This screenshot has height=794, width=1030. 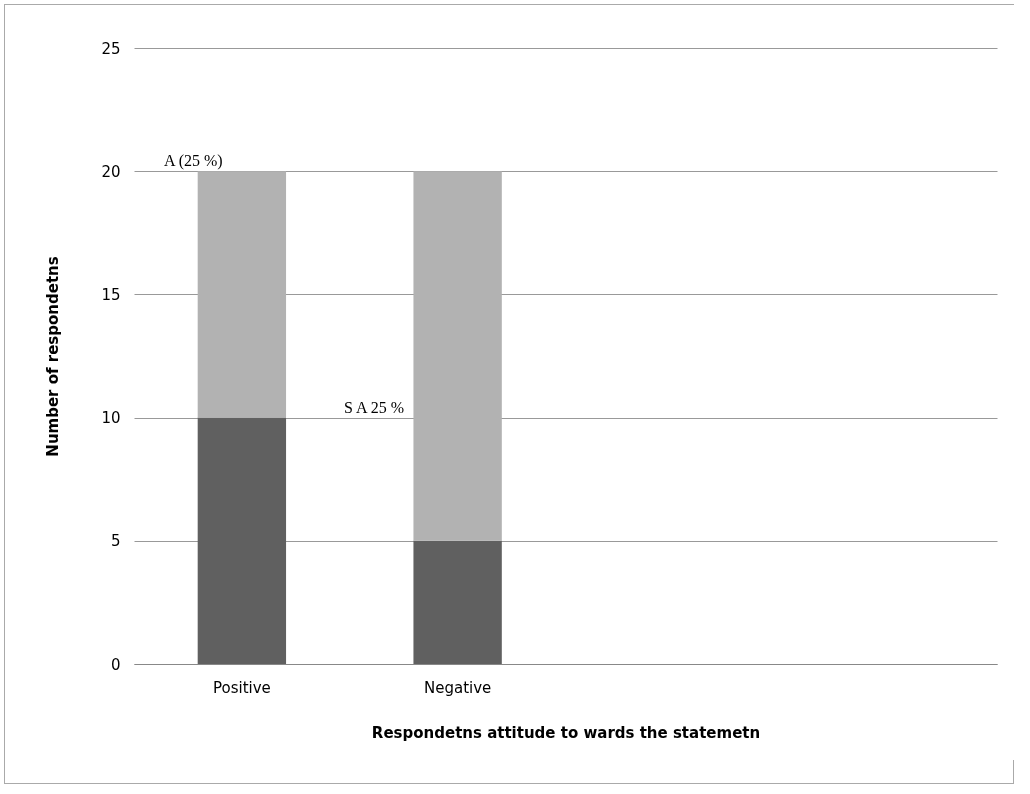 I want to click on y-tick-label: 20, so click(x=111, y=171).